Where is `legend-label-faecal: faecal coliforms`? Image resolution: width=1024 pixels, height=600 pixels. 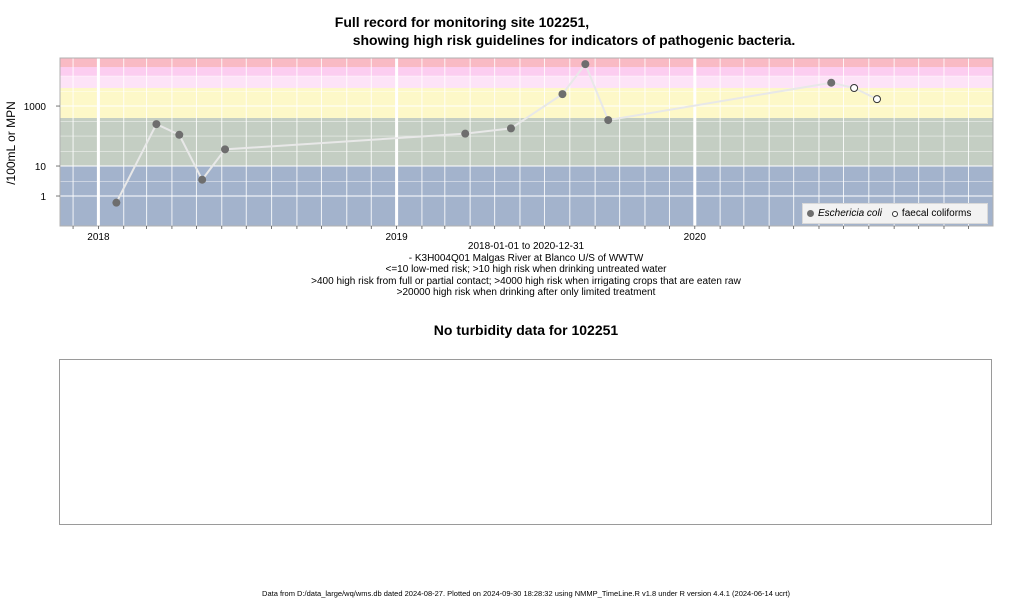 legend-label-faecal: faecal coliforms is located at coordinates (936, 213).